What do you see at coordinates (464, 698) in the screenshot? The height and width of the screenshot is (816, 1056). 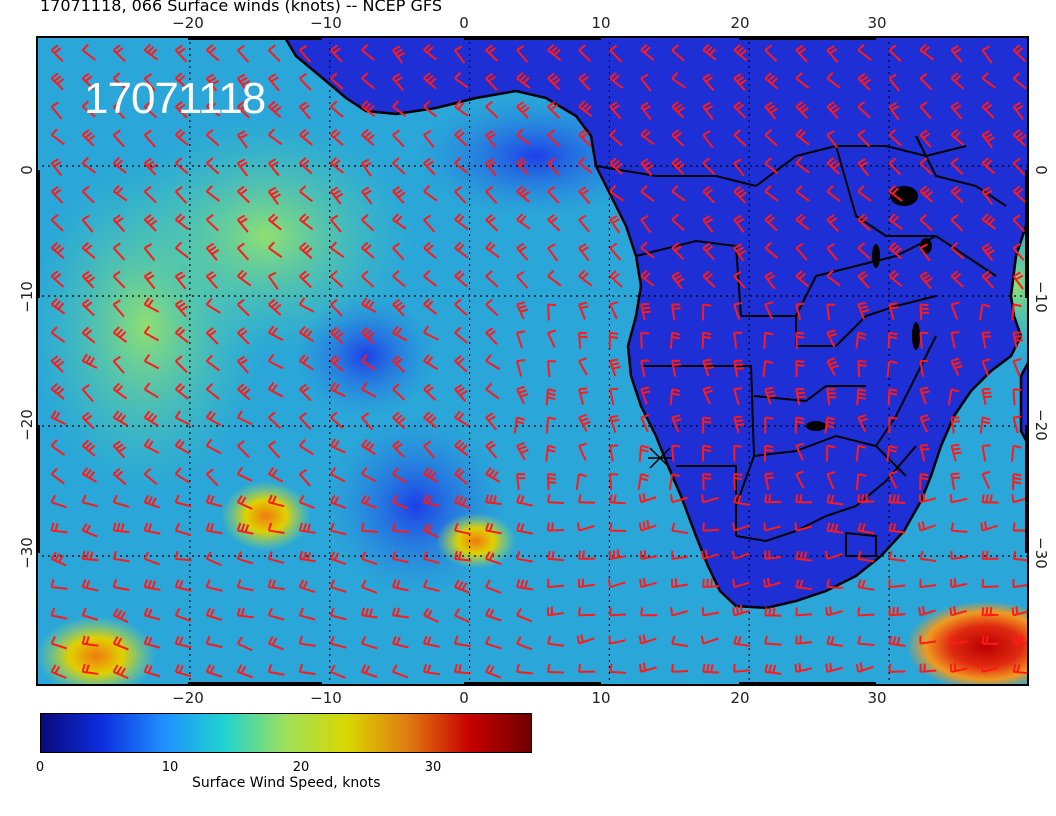 I see `lon-label-bottom: 0` at bounding box center [464, 698].